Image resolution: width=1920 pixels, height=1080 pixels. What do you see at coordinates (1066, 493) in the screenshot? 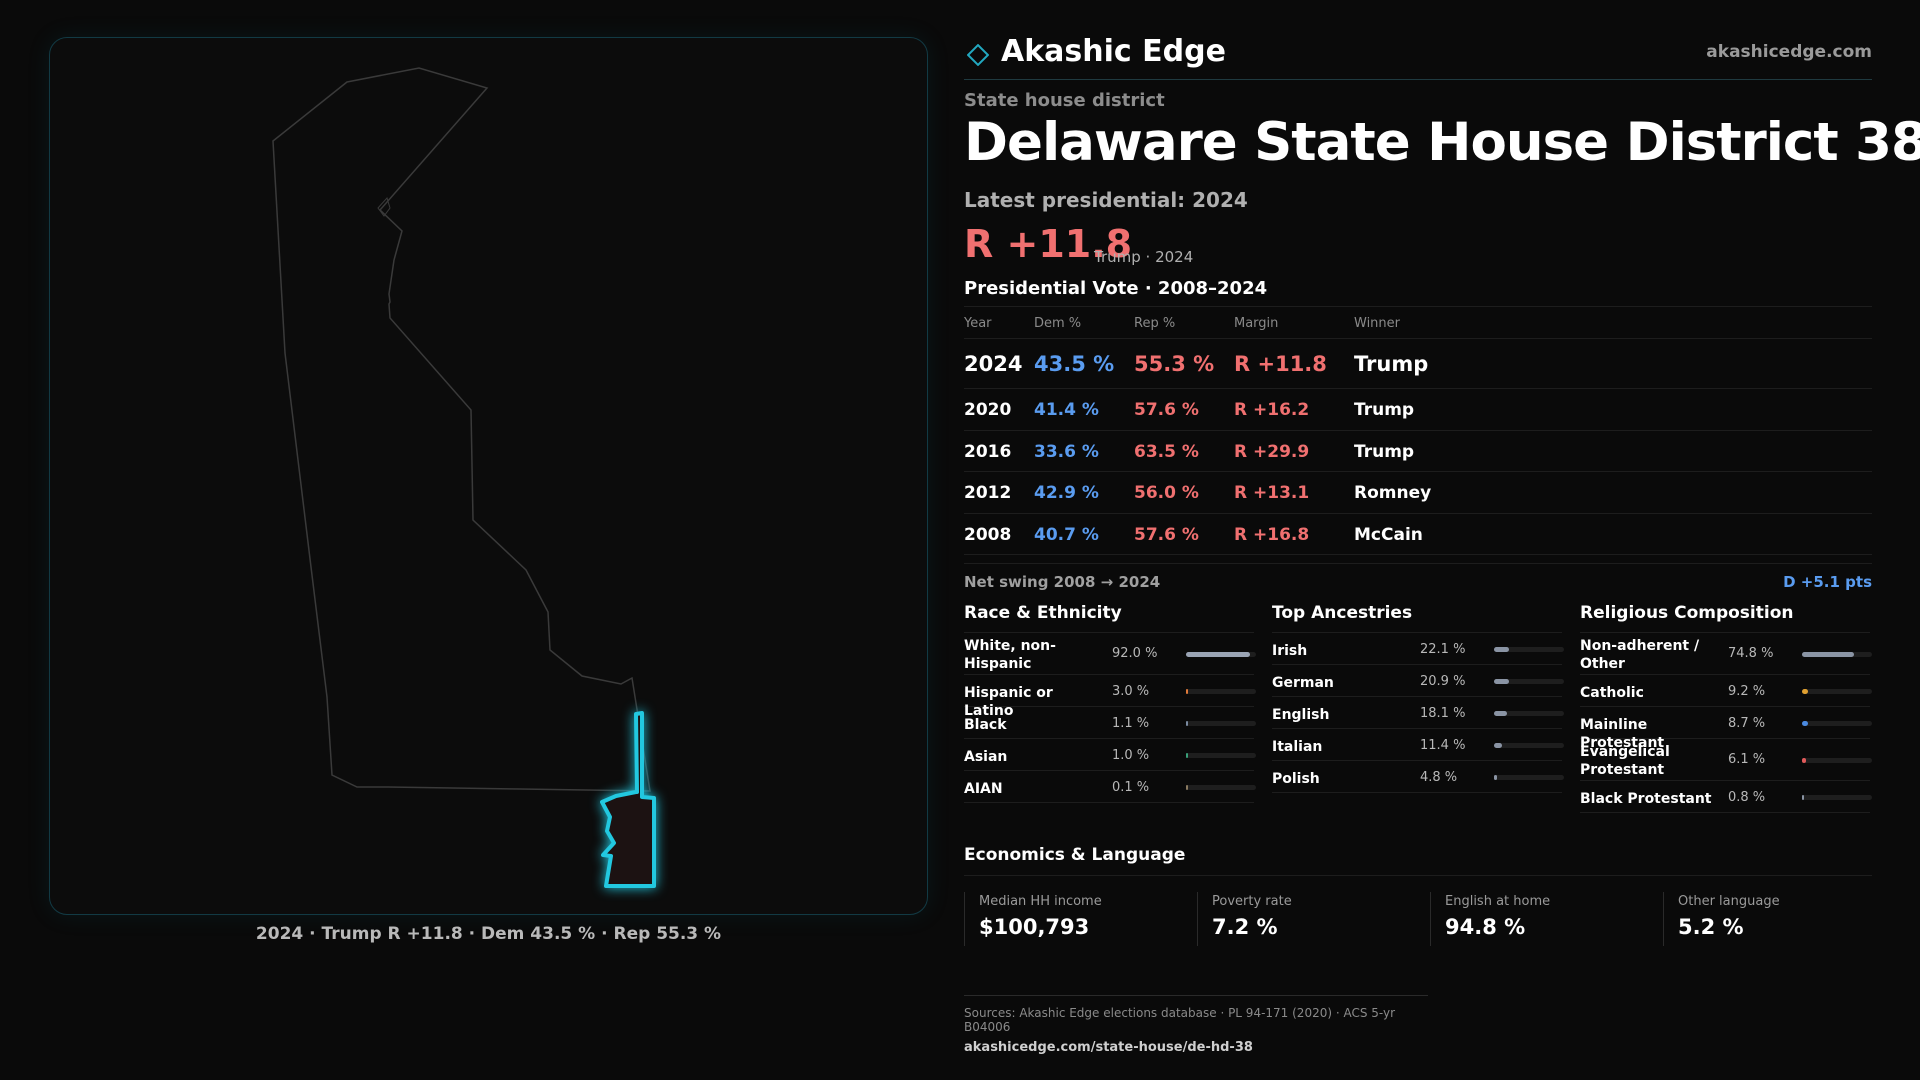
I see `row-dem: 42.9 %` at bounding box center [1066, 493].